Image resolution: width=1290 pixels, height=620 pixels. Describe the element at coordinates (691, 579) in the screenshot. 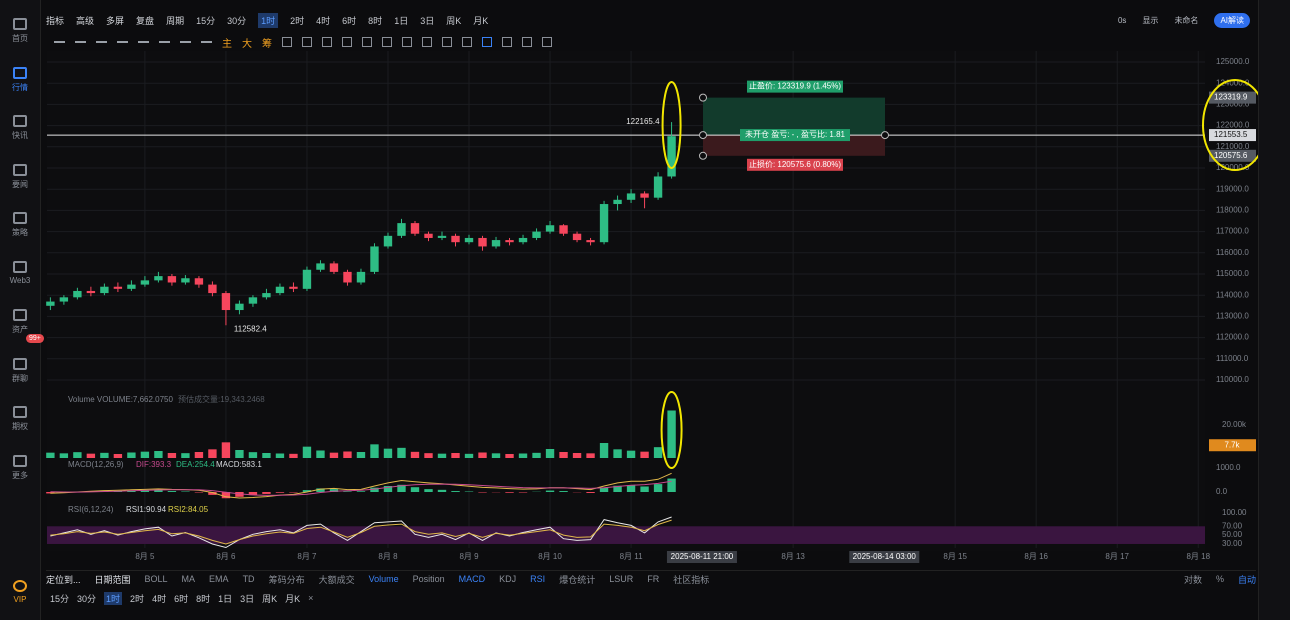

I see `indicator-button: 社区指标` at that location.